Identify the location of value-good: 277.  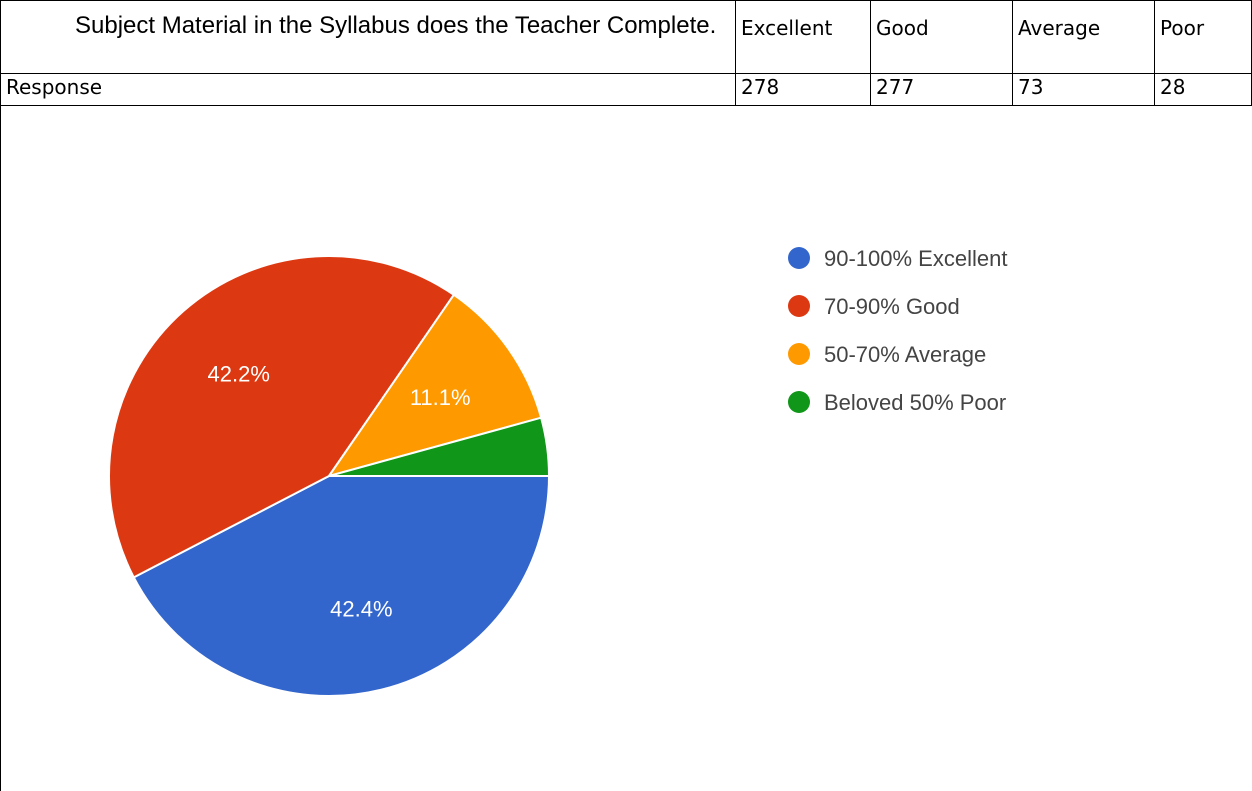
(942, 90).